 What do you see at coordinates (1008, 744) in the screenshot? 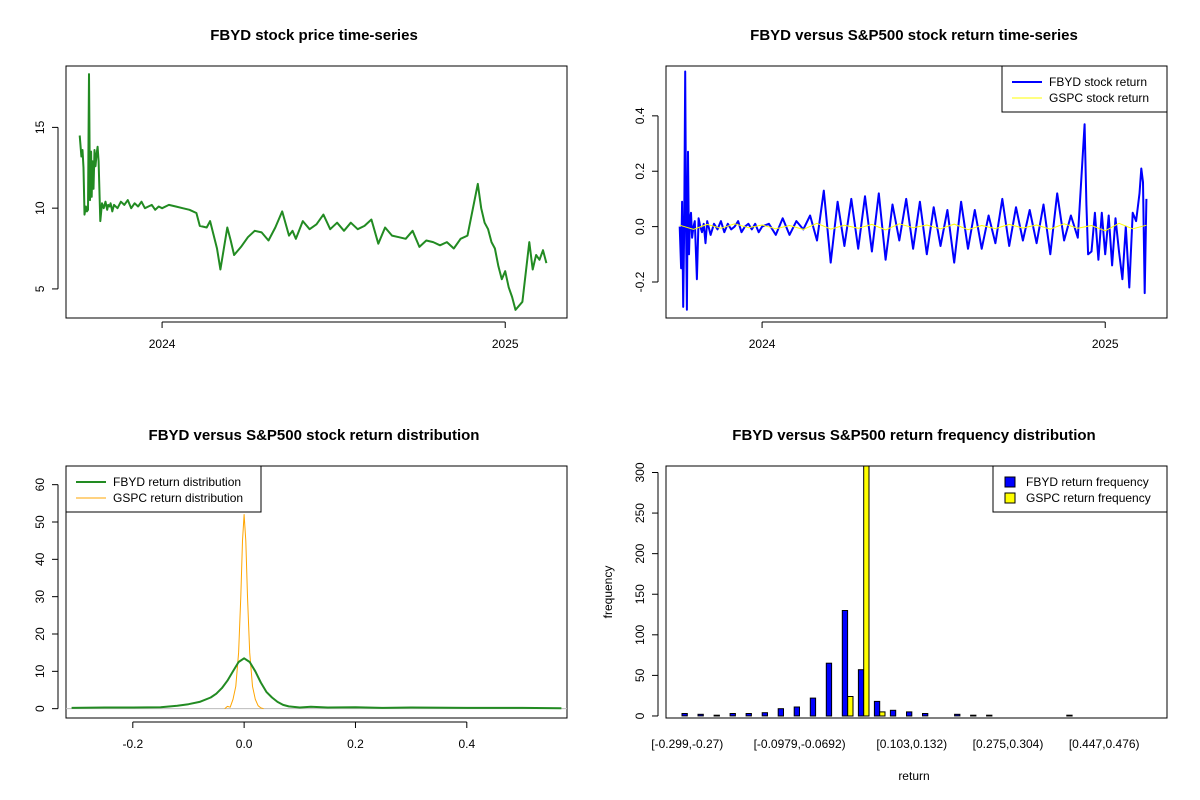
I see `panel4-x-category-label: [0.275,0.304)` at bounding box center [1008, 744].